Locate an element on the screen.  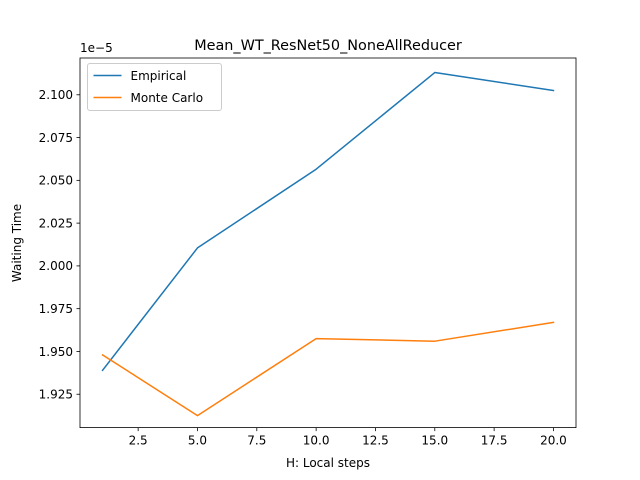
y-tick-label: 2.050 is located at coordinates (56, 181).